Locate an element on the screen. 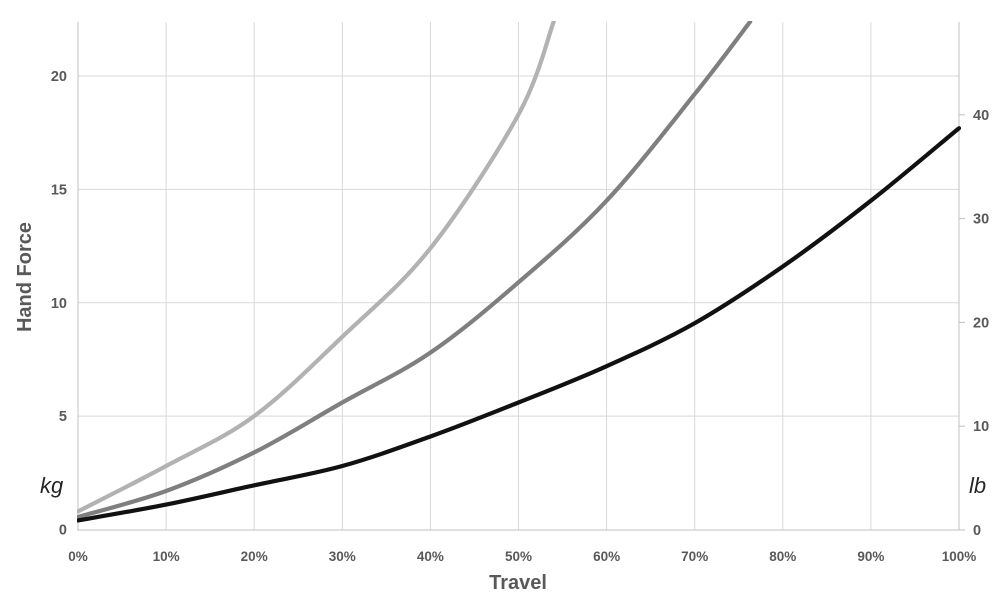  left-tick-label: 20 is located at coordinates (59, 77).